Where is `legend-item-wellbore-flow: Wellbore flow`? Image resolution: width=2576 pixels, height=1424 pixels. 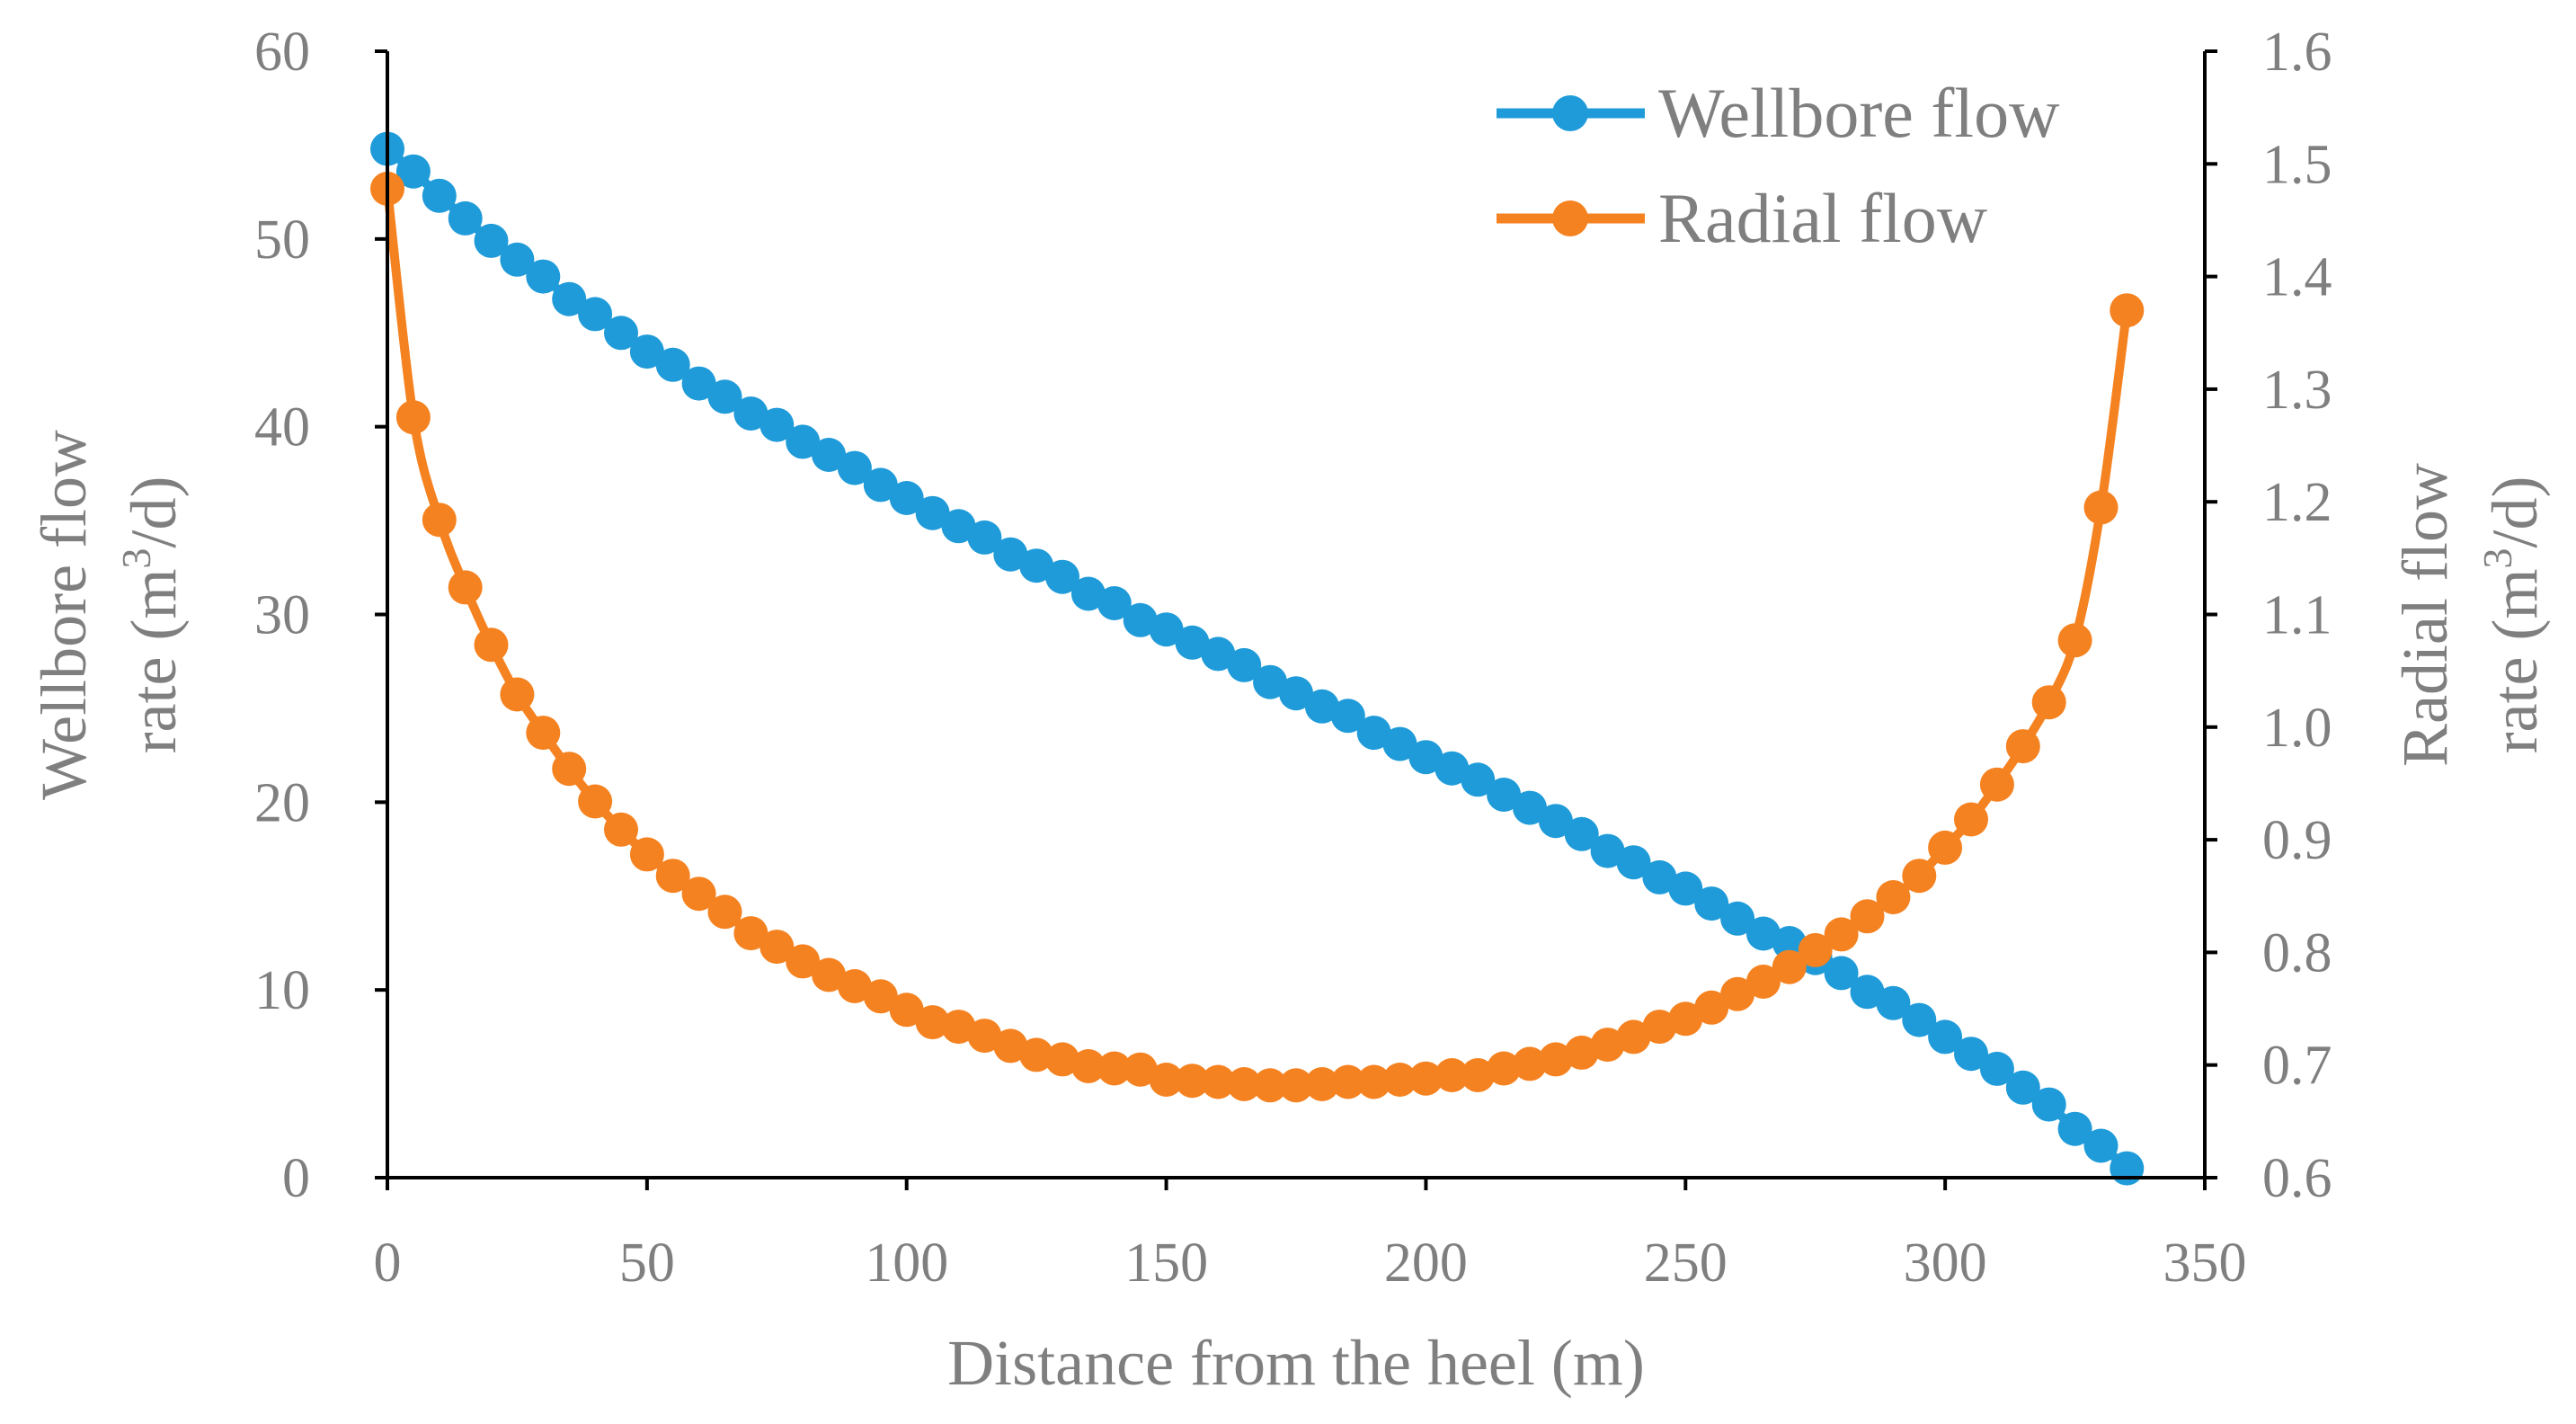 legend-item-wellbore-flow: Wellbore flow is located at coordinates (1778, 113).